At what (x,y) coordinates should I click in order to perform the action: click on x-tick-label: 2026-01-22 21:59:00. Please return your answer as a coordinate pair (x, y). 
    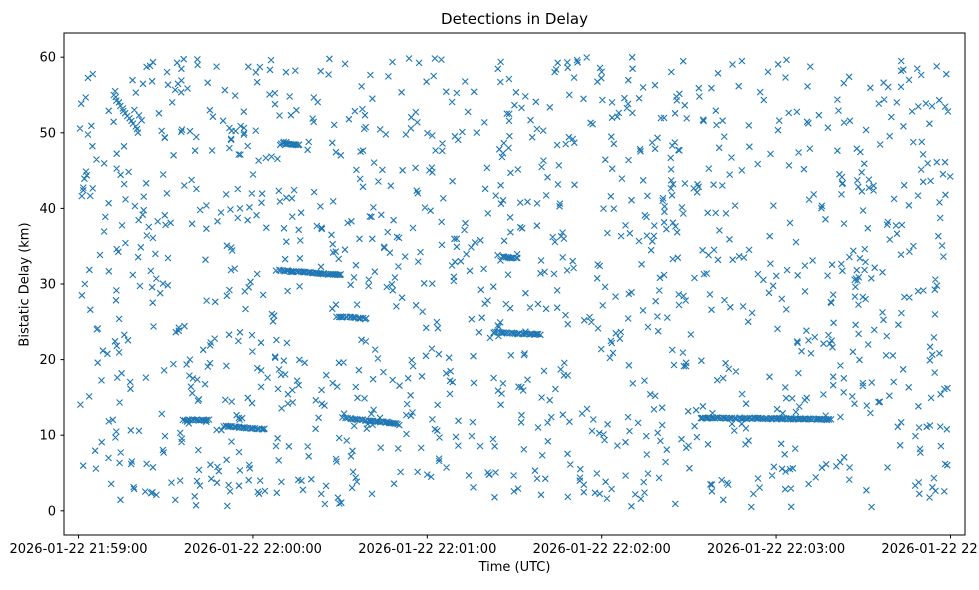
    Looking at the image, I should click on (78, 549).